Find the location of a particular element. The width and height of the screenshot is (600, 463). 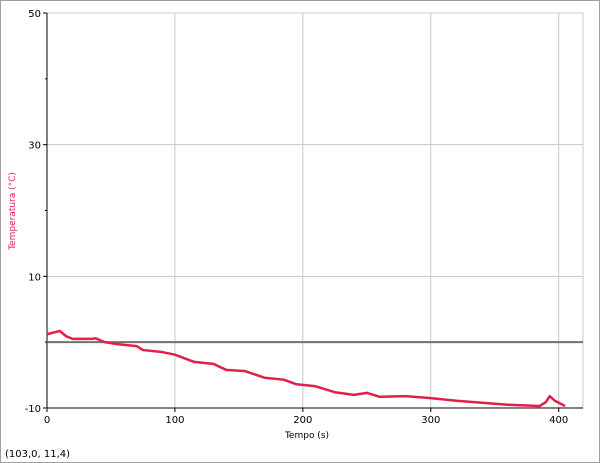

y-axis-label: Temperatura (°C) is located at coordinates (13, 211).